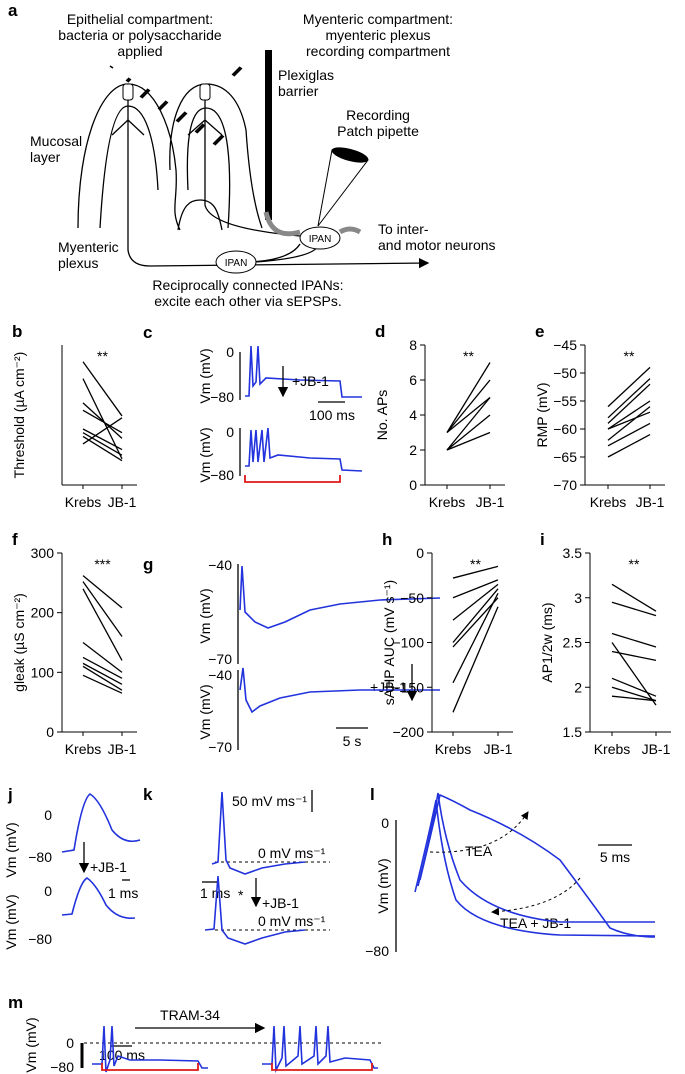 The height and width of the screenshot is (1074, 685). I want to click on axis-label: sAHP AUC (mV s⁻¹), so click(389, 642).